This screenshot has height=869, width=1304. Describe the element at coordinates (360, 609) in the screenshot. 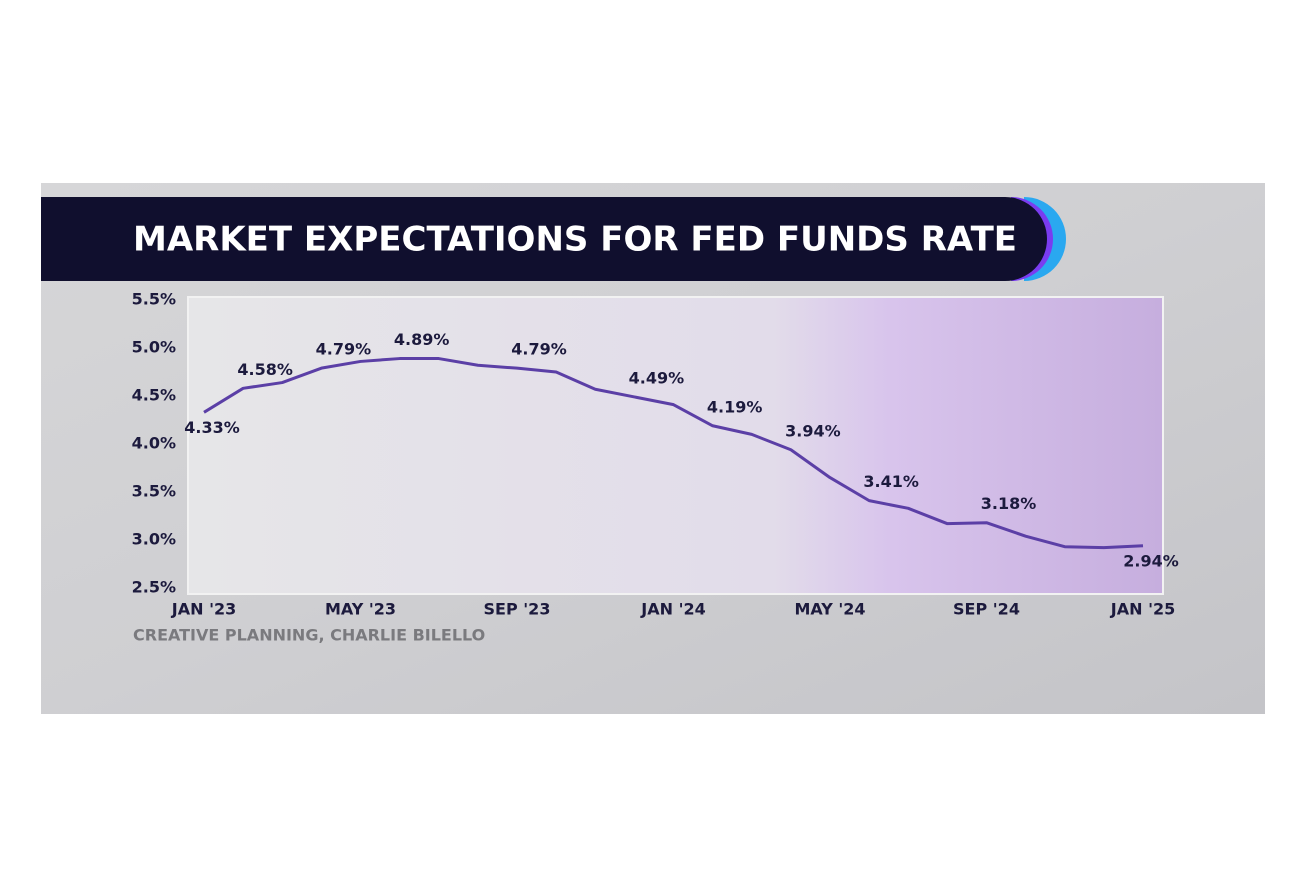

I see `x-tick-label: MAY '23` at that location.